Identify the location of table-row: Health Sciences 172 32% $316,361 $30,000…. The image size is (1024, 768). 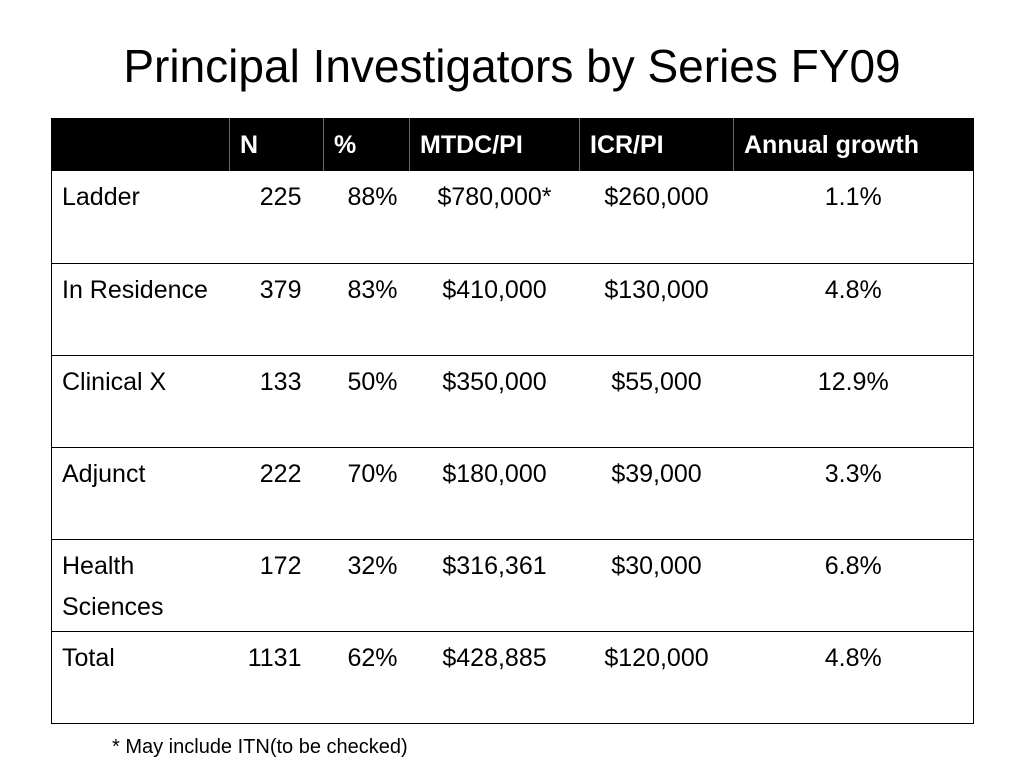
(512, 585).